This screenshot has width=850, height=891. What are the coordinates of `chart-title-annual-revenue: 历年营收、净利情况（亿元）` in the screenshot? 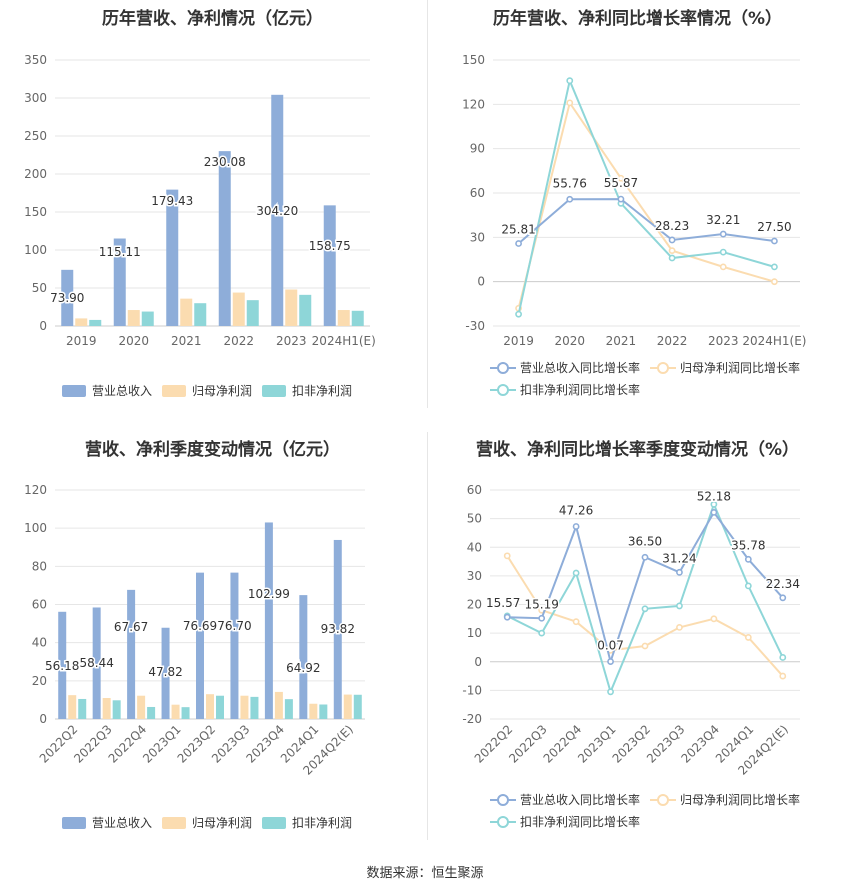 It's located at (212, 19).